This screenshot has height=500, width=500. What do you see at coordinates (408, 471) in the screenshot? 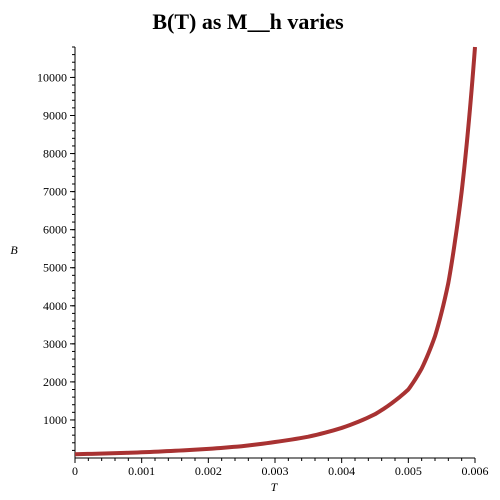
I see `x-tick-label: 0.005` at bounding box center [408, 471].